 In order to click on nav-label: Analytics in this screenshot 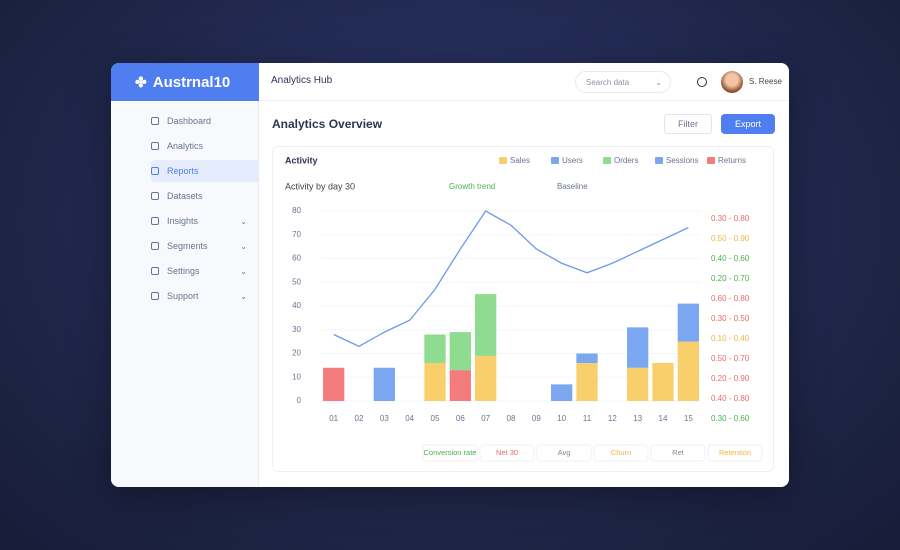, I will do `click(185, 146)`.